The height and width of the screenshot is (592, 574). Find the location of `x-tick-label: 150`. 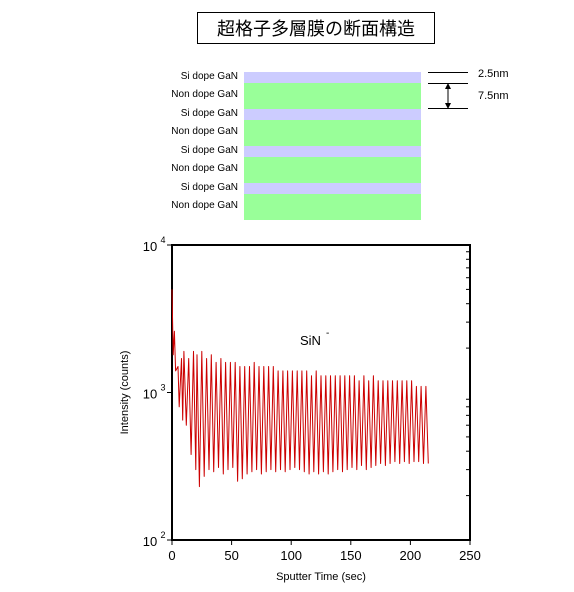

x-tick-label: 150 is located at coordinates (351, 555).